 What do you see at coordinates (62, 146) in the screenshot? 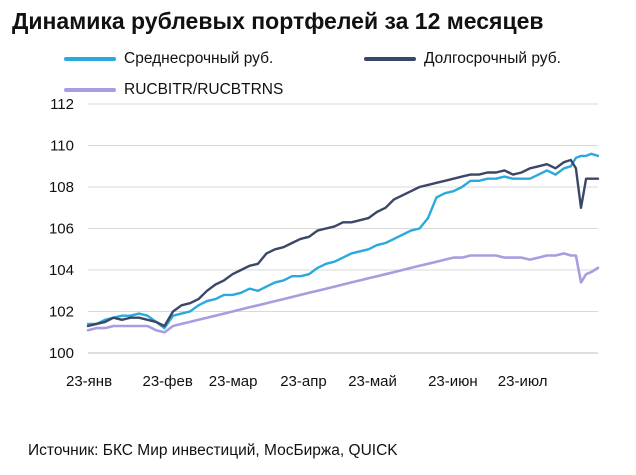
I see `y-tick-label: 110` at bounding box center [62, 146].